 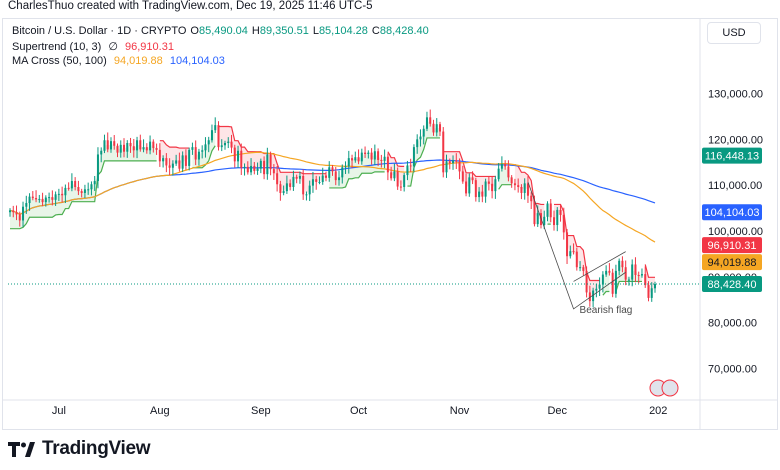 What do you see at coordinates (732, 246) in the screenshot?
I see `price-badge-label: 96,910.31` at bounding box center [732, 246].